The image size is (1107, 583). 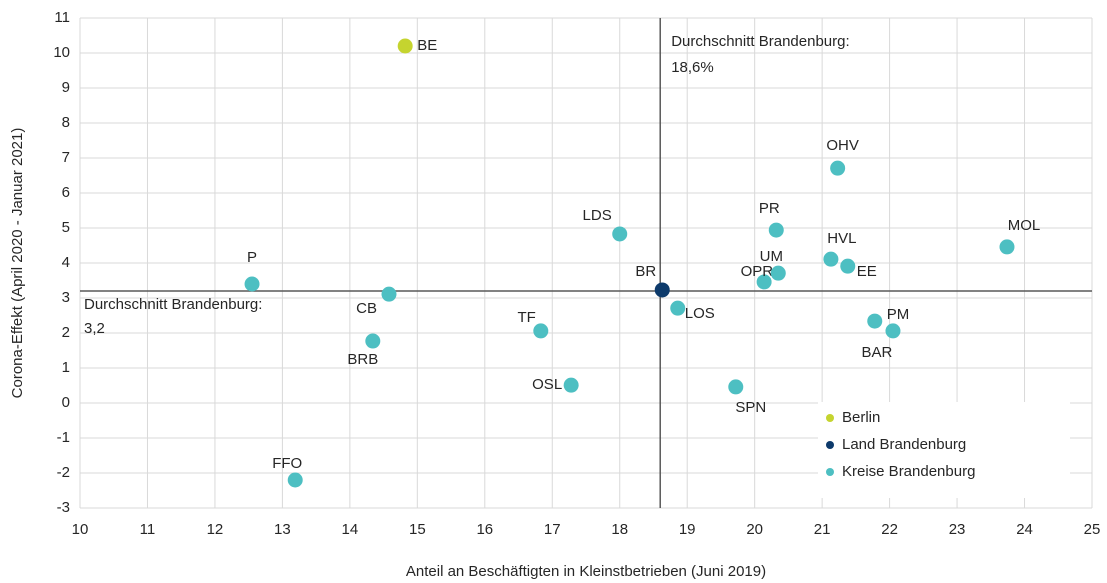 I want to click on point-label: OHV, so click(x=842, y=145).